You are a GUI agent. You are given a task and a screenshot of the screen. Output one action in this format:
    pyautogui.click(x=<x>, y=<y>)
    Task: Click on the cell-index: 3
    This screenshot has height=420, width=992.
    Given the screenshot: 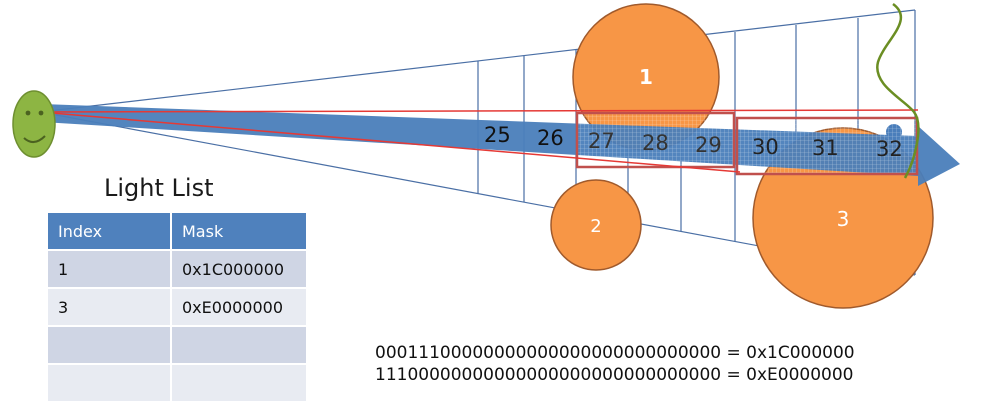 What is the action you would take?
    pyautogui.click(x=109, y=307)
    